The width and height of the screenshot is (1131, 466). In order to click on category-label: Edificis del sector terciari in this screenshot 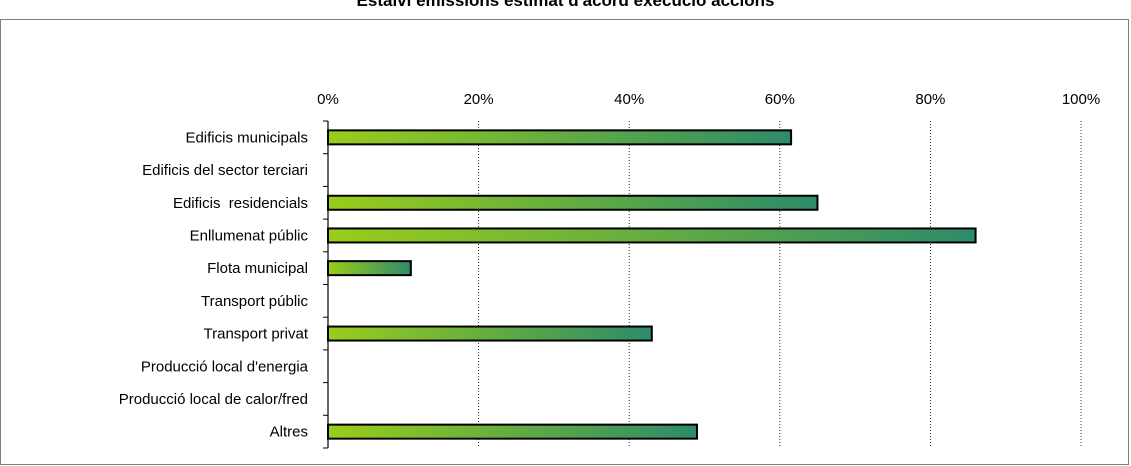, I will do `click(225, 170)`.